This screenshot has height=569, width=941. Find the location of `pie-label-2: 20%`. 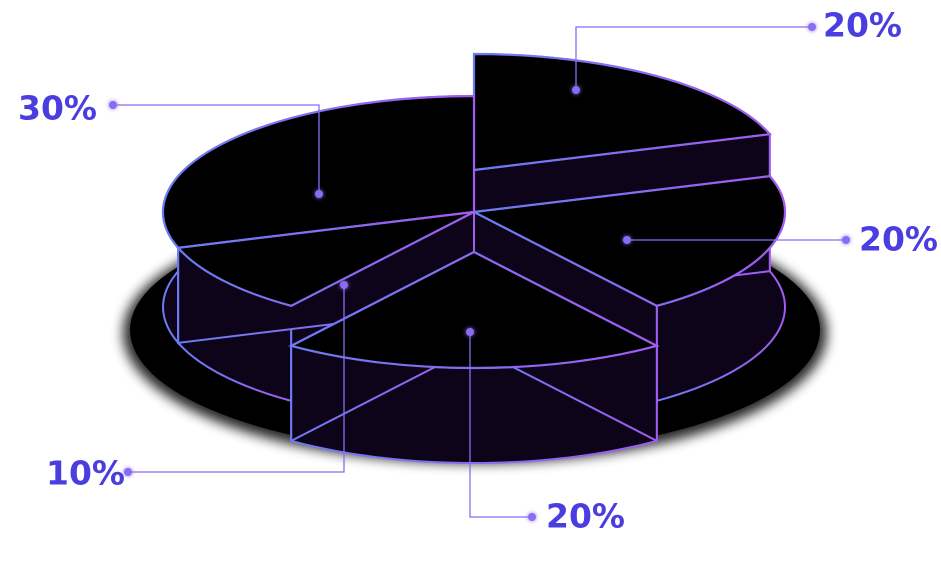

pie-label-2: 20% is located at coordinates (780, 239).